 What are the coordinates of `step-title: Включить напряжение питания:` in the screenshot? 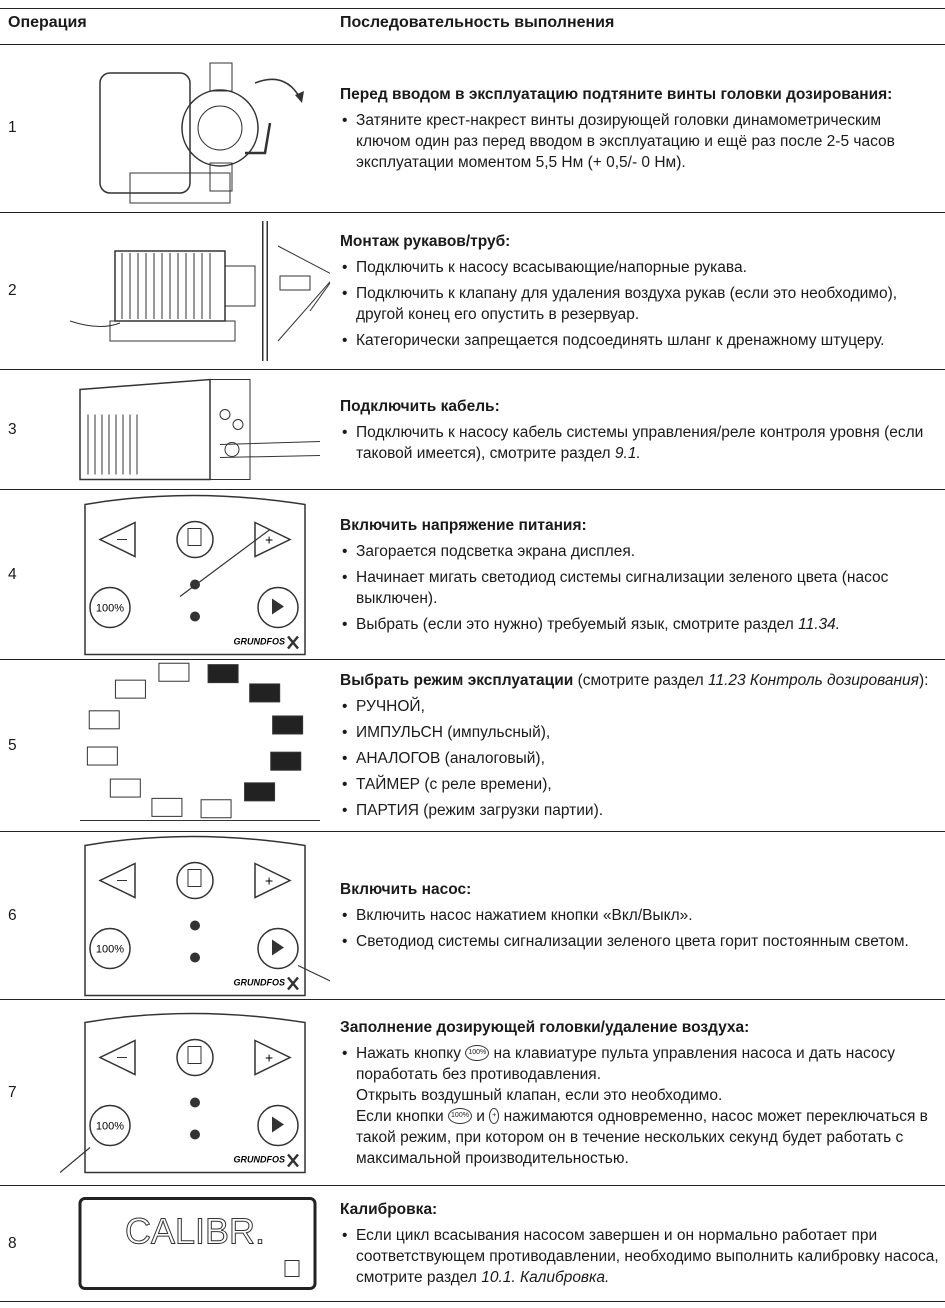 It's located at (640, 525).